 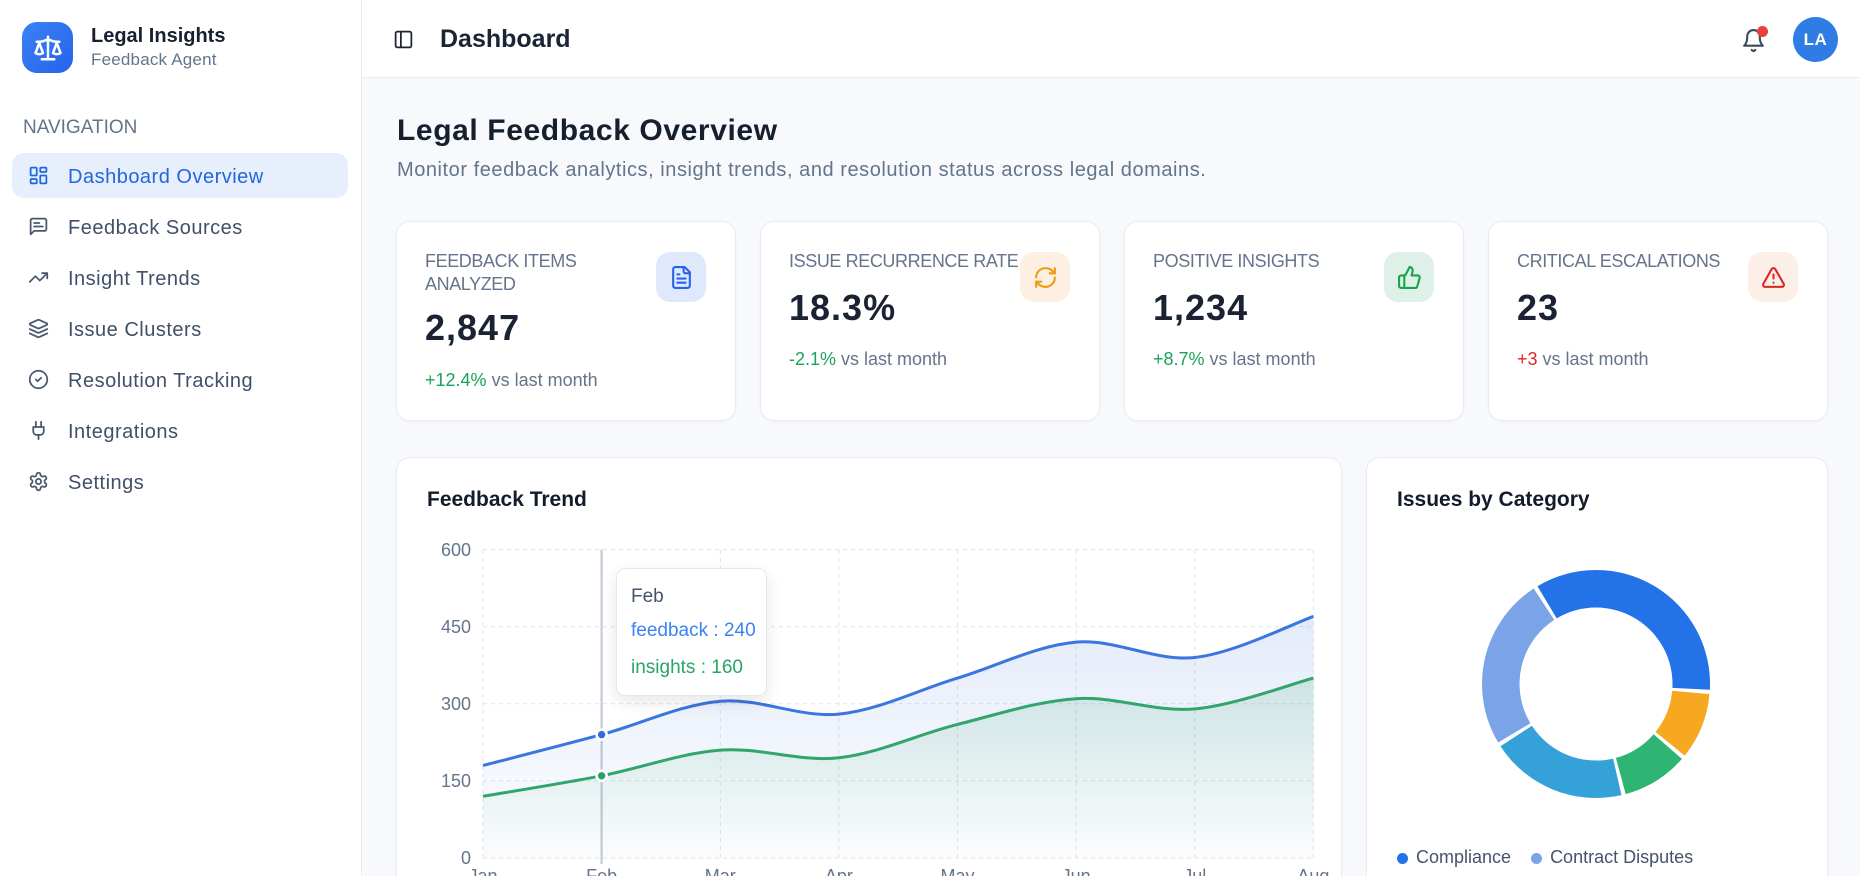 I want to click on svg-text: 450, so click(x=456, y=627).